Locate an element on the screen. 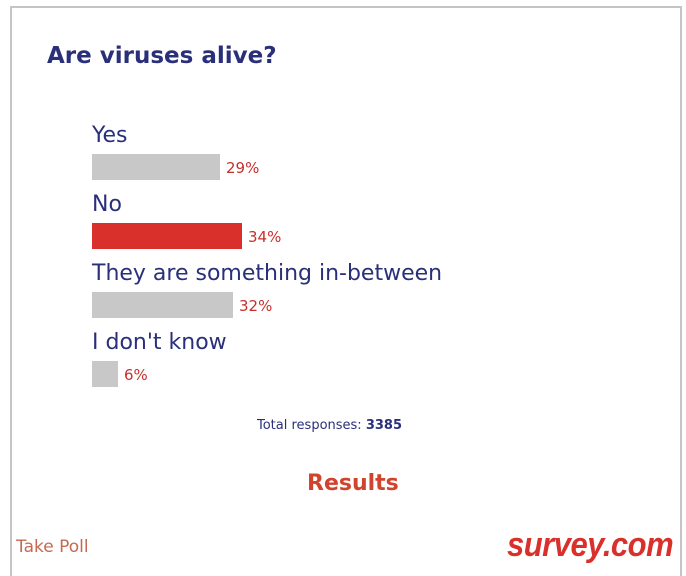 This screenshot has height=576, width=686. poll-option-no: No 34% is located at coordinates (372, 225).